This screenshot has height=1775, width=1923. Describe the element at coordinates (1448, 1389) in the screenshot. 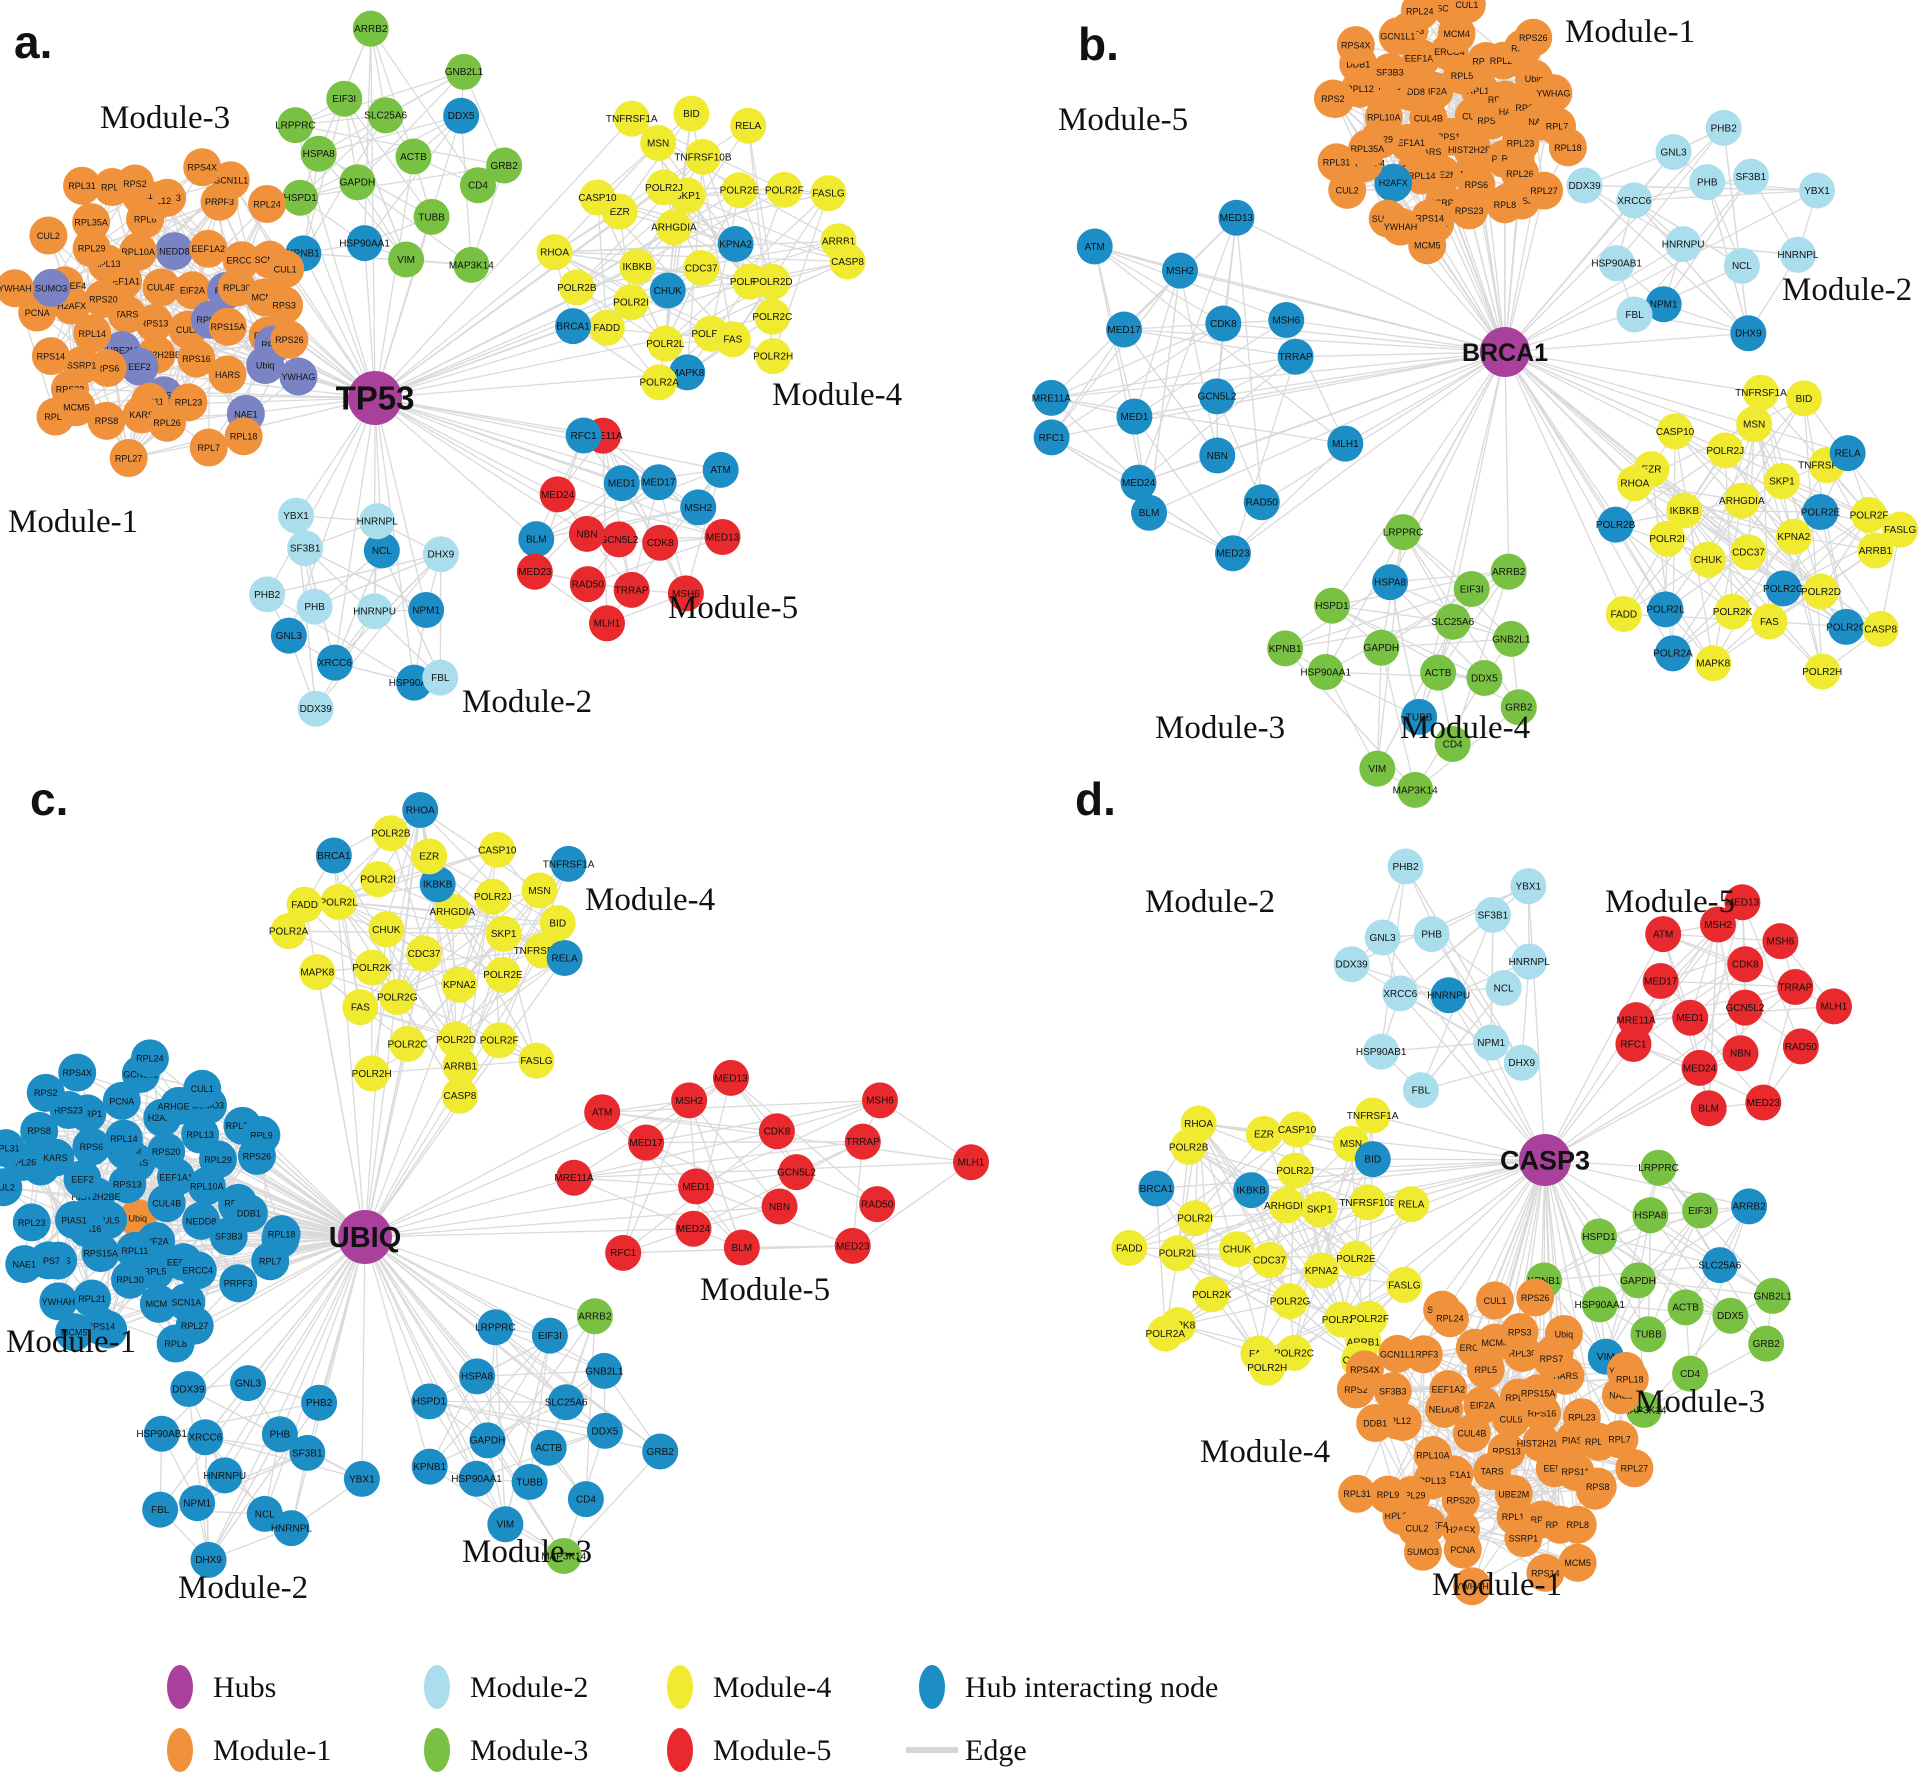

I see `node-EEF1A2` at that location.